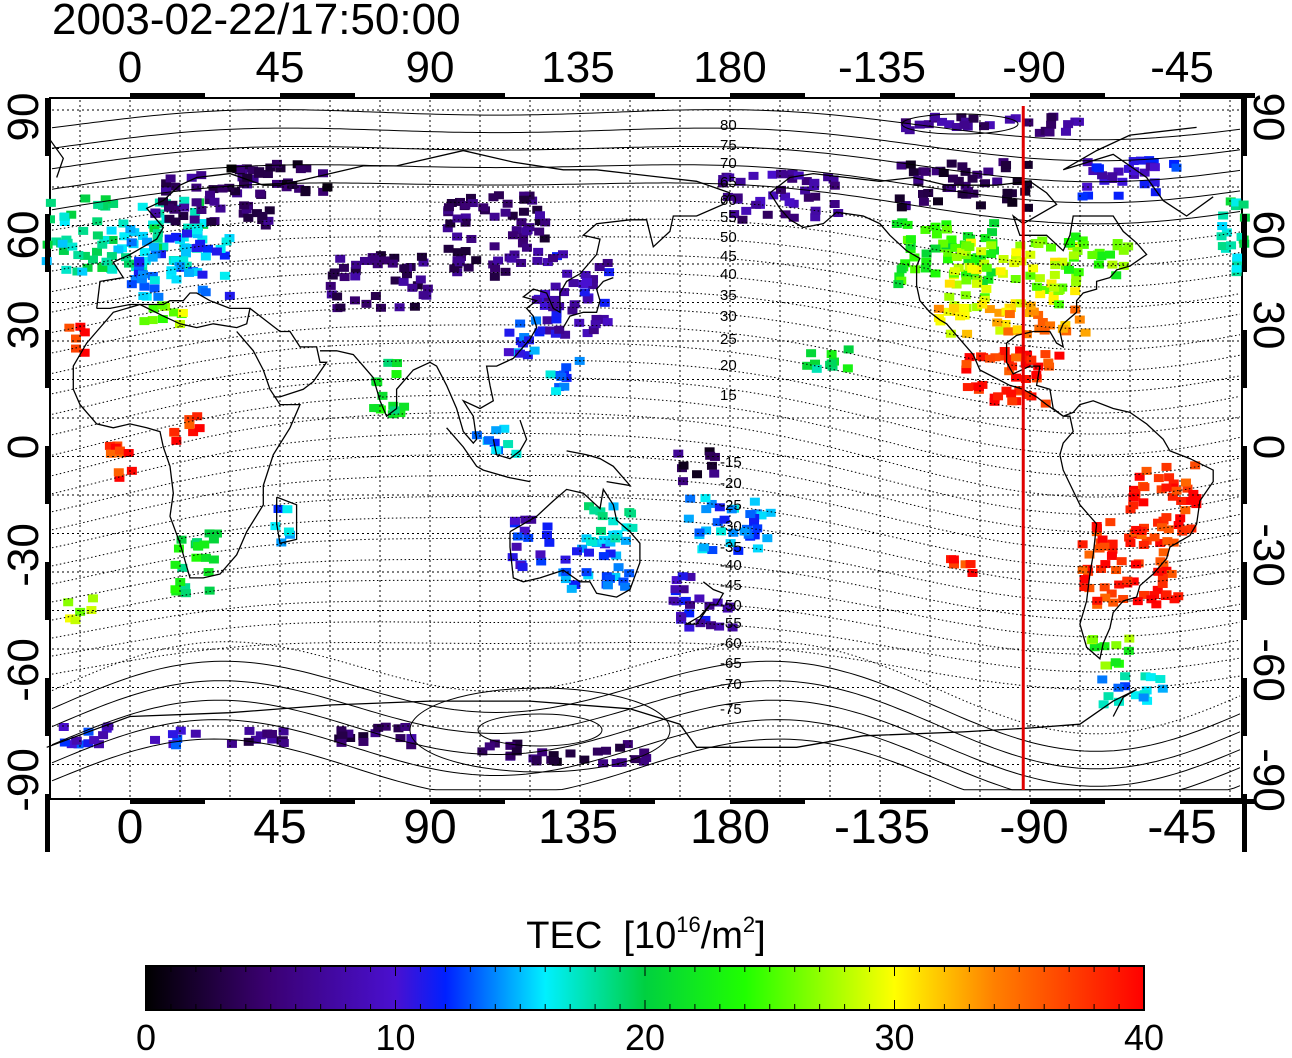 The width and height of the screenshot is (1292, 1058). What do you see at coordinates (728, 316) in the screenshot?
I see `contour-label: 30` at bounding box center [728, 316].